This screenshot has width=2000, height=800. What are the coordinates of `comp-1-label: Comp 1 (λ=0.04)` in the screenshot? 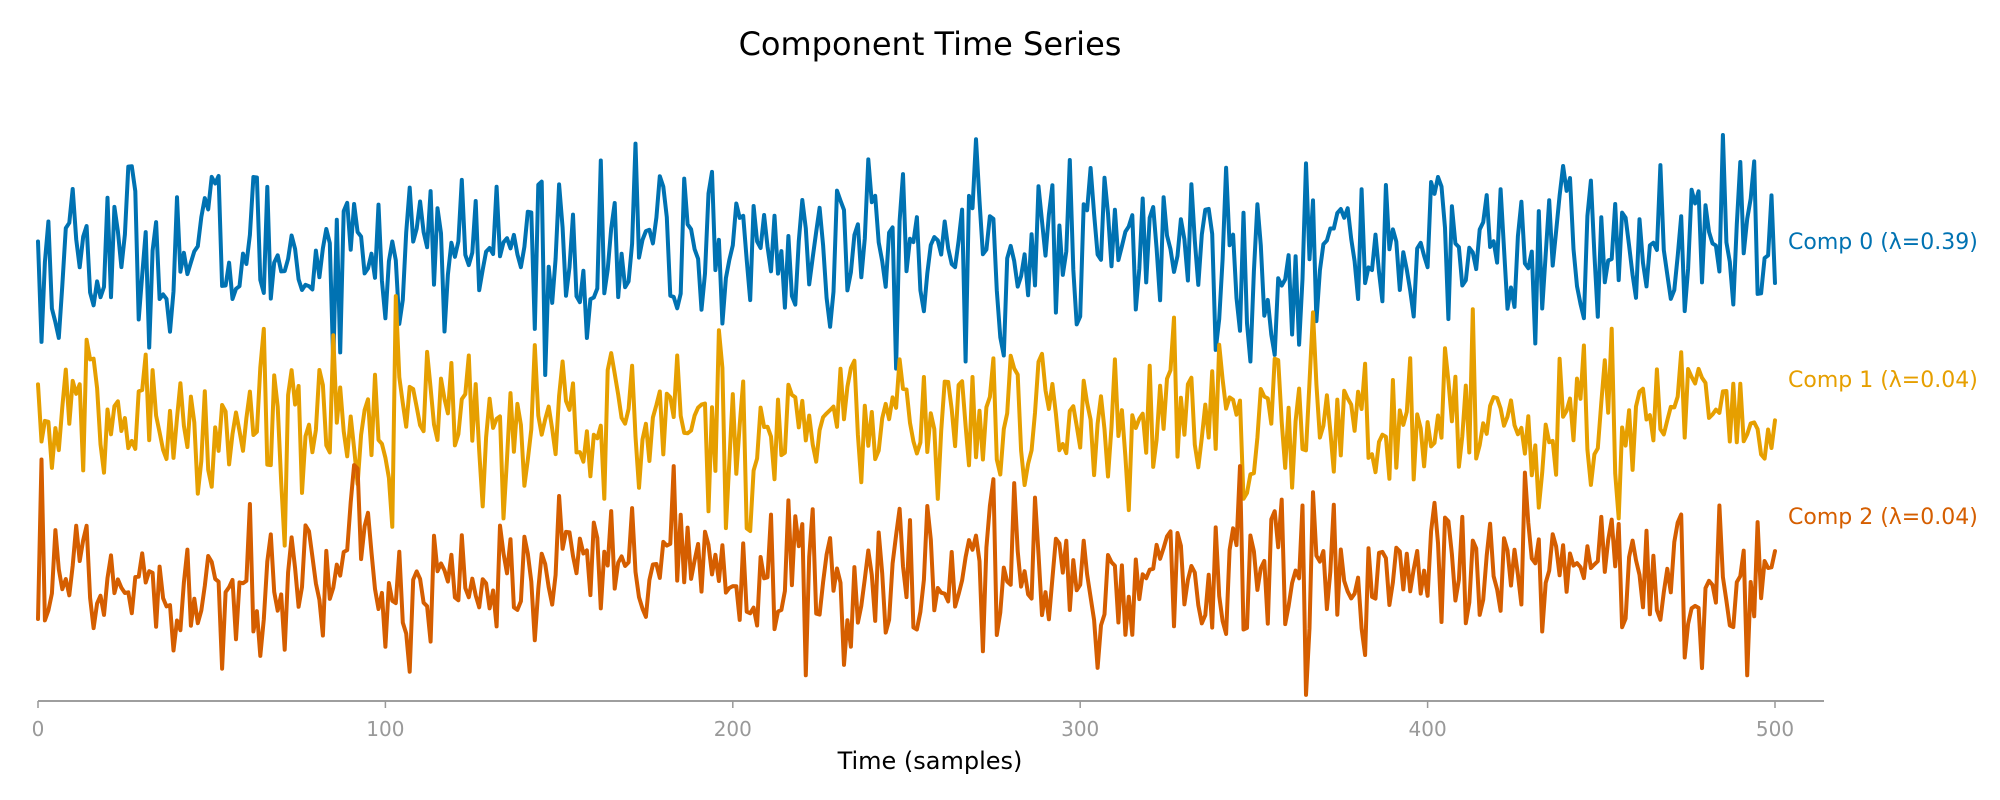 It's located at (1883, 380).